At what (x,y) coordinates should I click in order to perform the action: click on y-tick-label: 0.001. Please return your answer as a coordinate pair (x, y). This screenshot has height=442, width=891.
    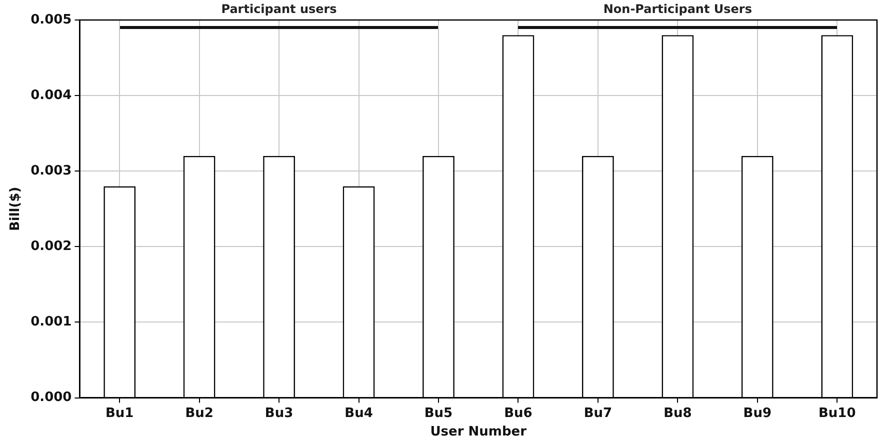
    Looking at the image, I should click on (51, 322).